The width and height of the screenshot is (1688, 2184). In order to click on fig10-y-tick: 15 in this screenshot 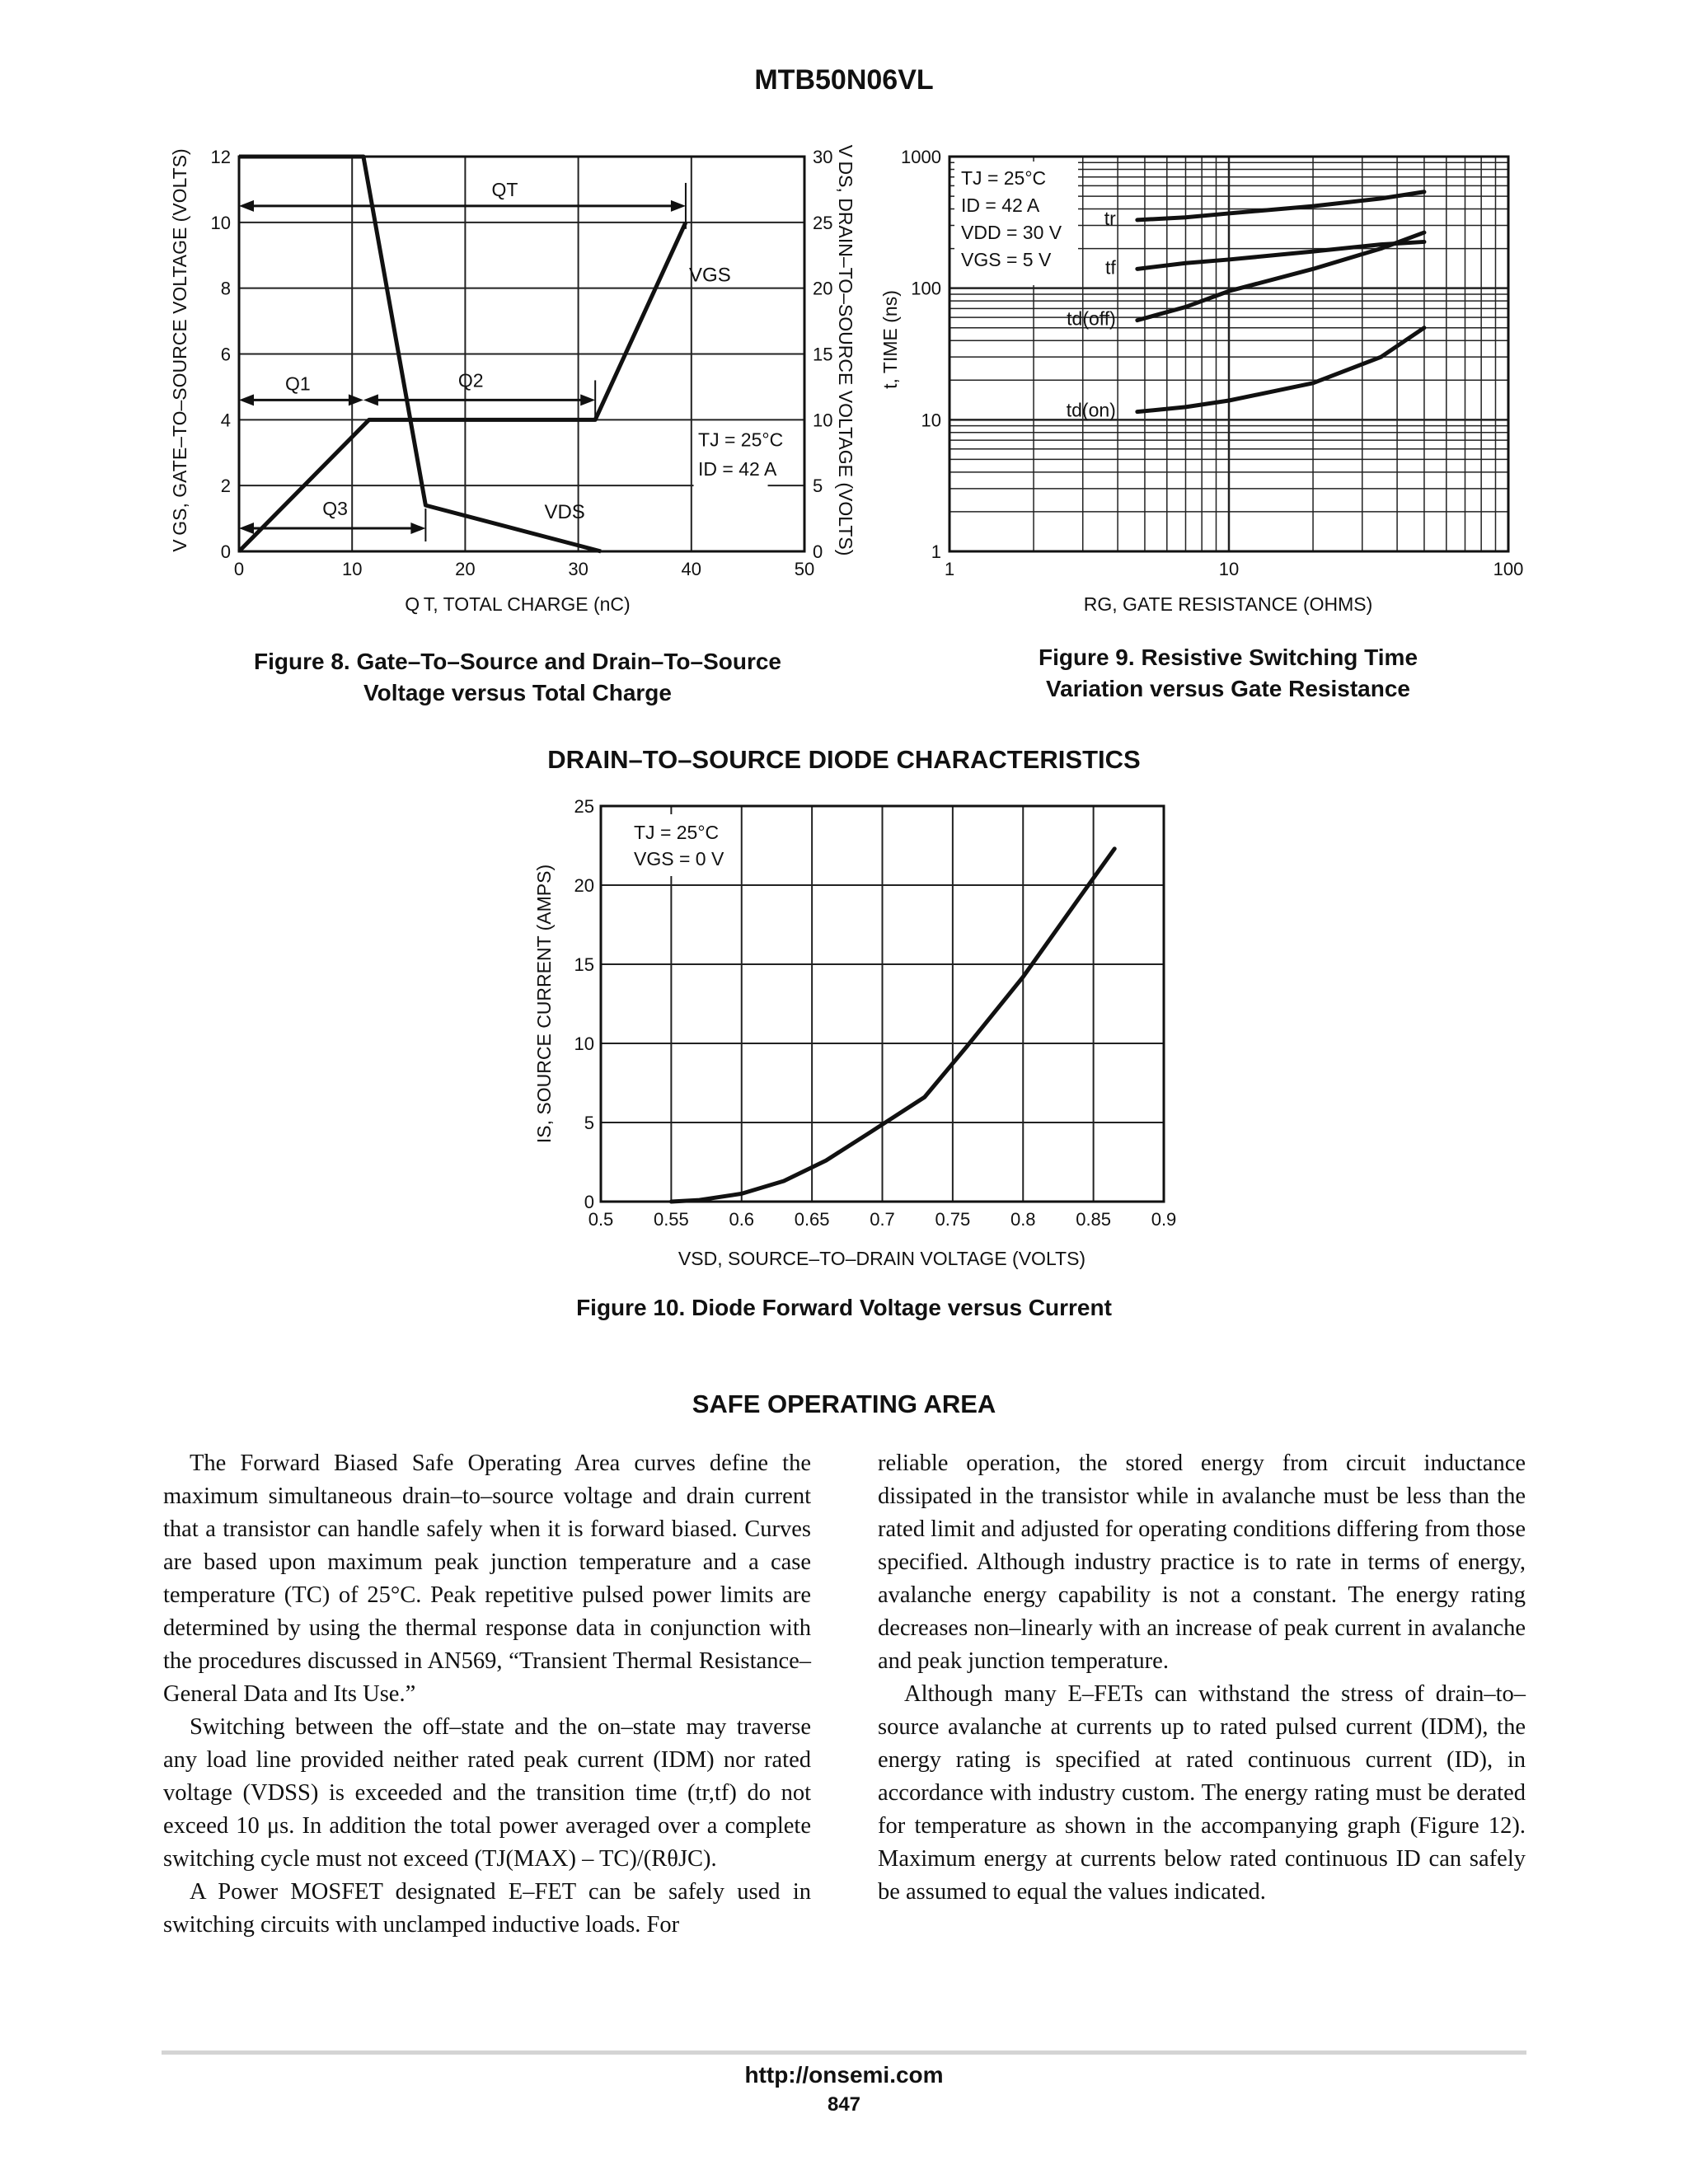, I will do `click(584, 964)`.